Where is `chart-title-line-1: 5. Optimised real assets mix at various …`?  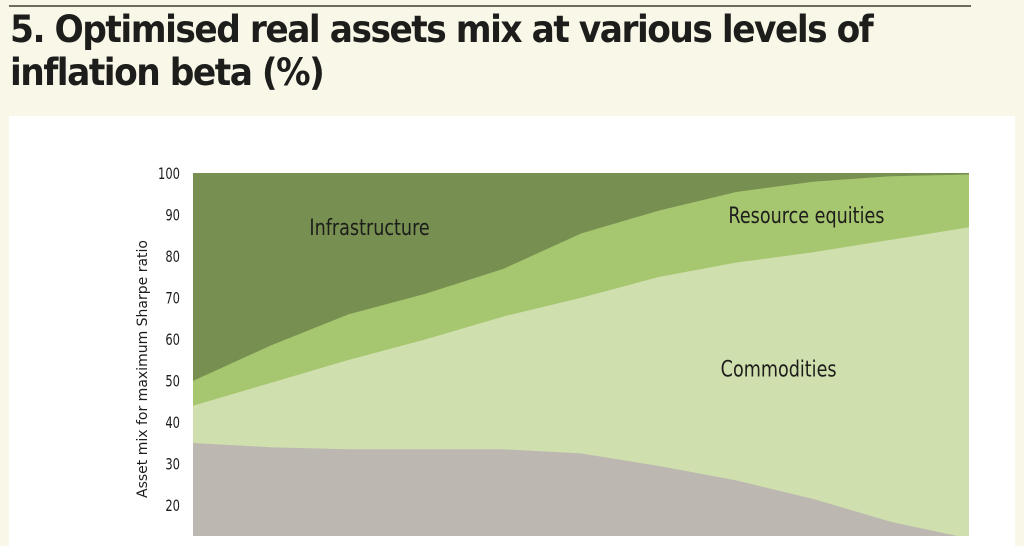
chart-title-line-1: 5. Optimised real assets mix at various … is located at coordinates (442, 29).